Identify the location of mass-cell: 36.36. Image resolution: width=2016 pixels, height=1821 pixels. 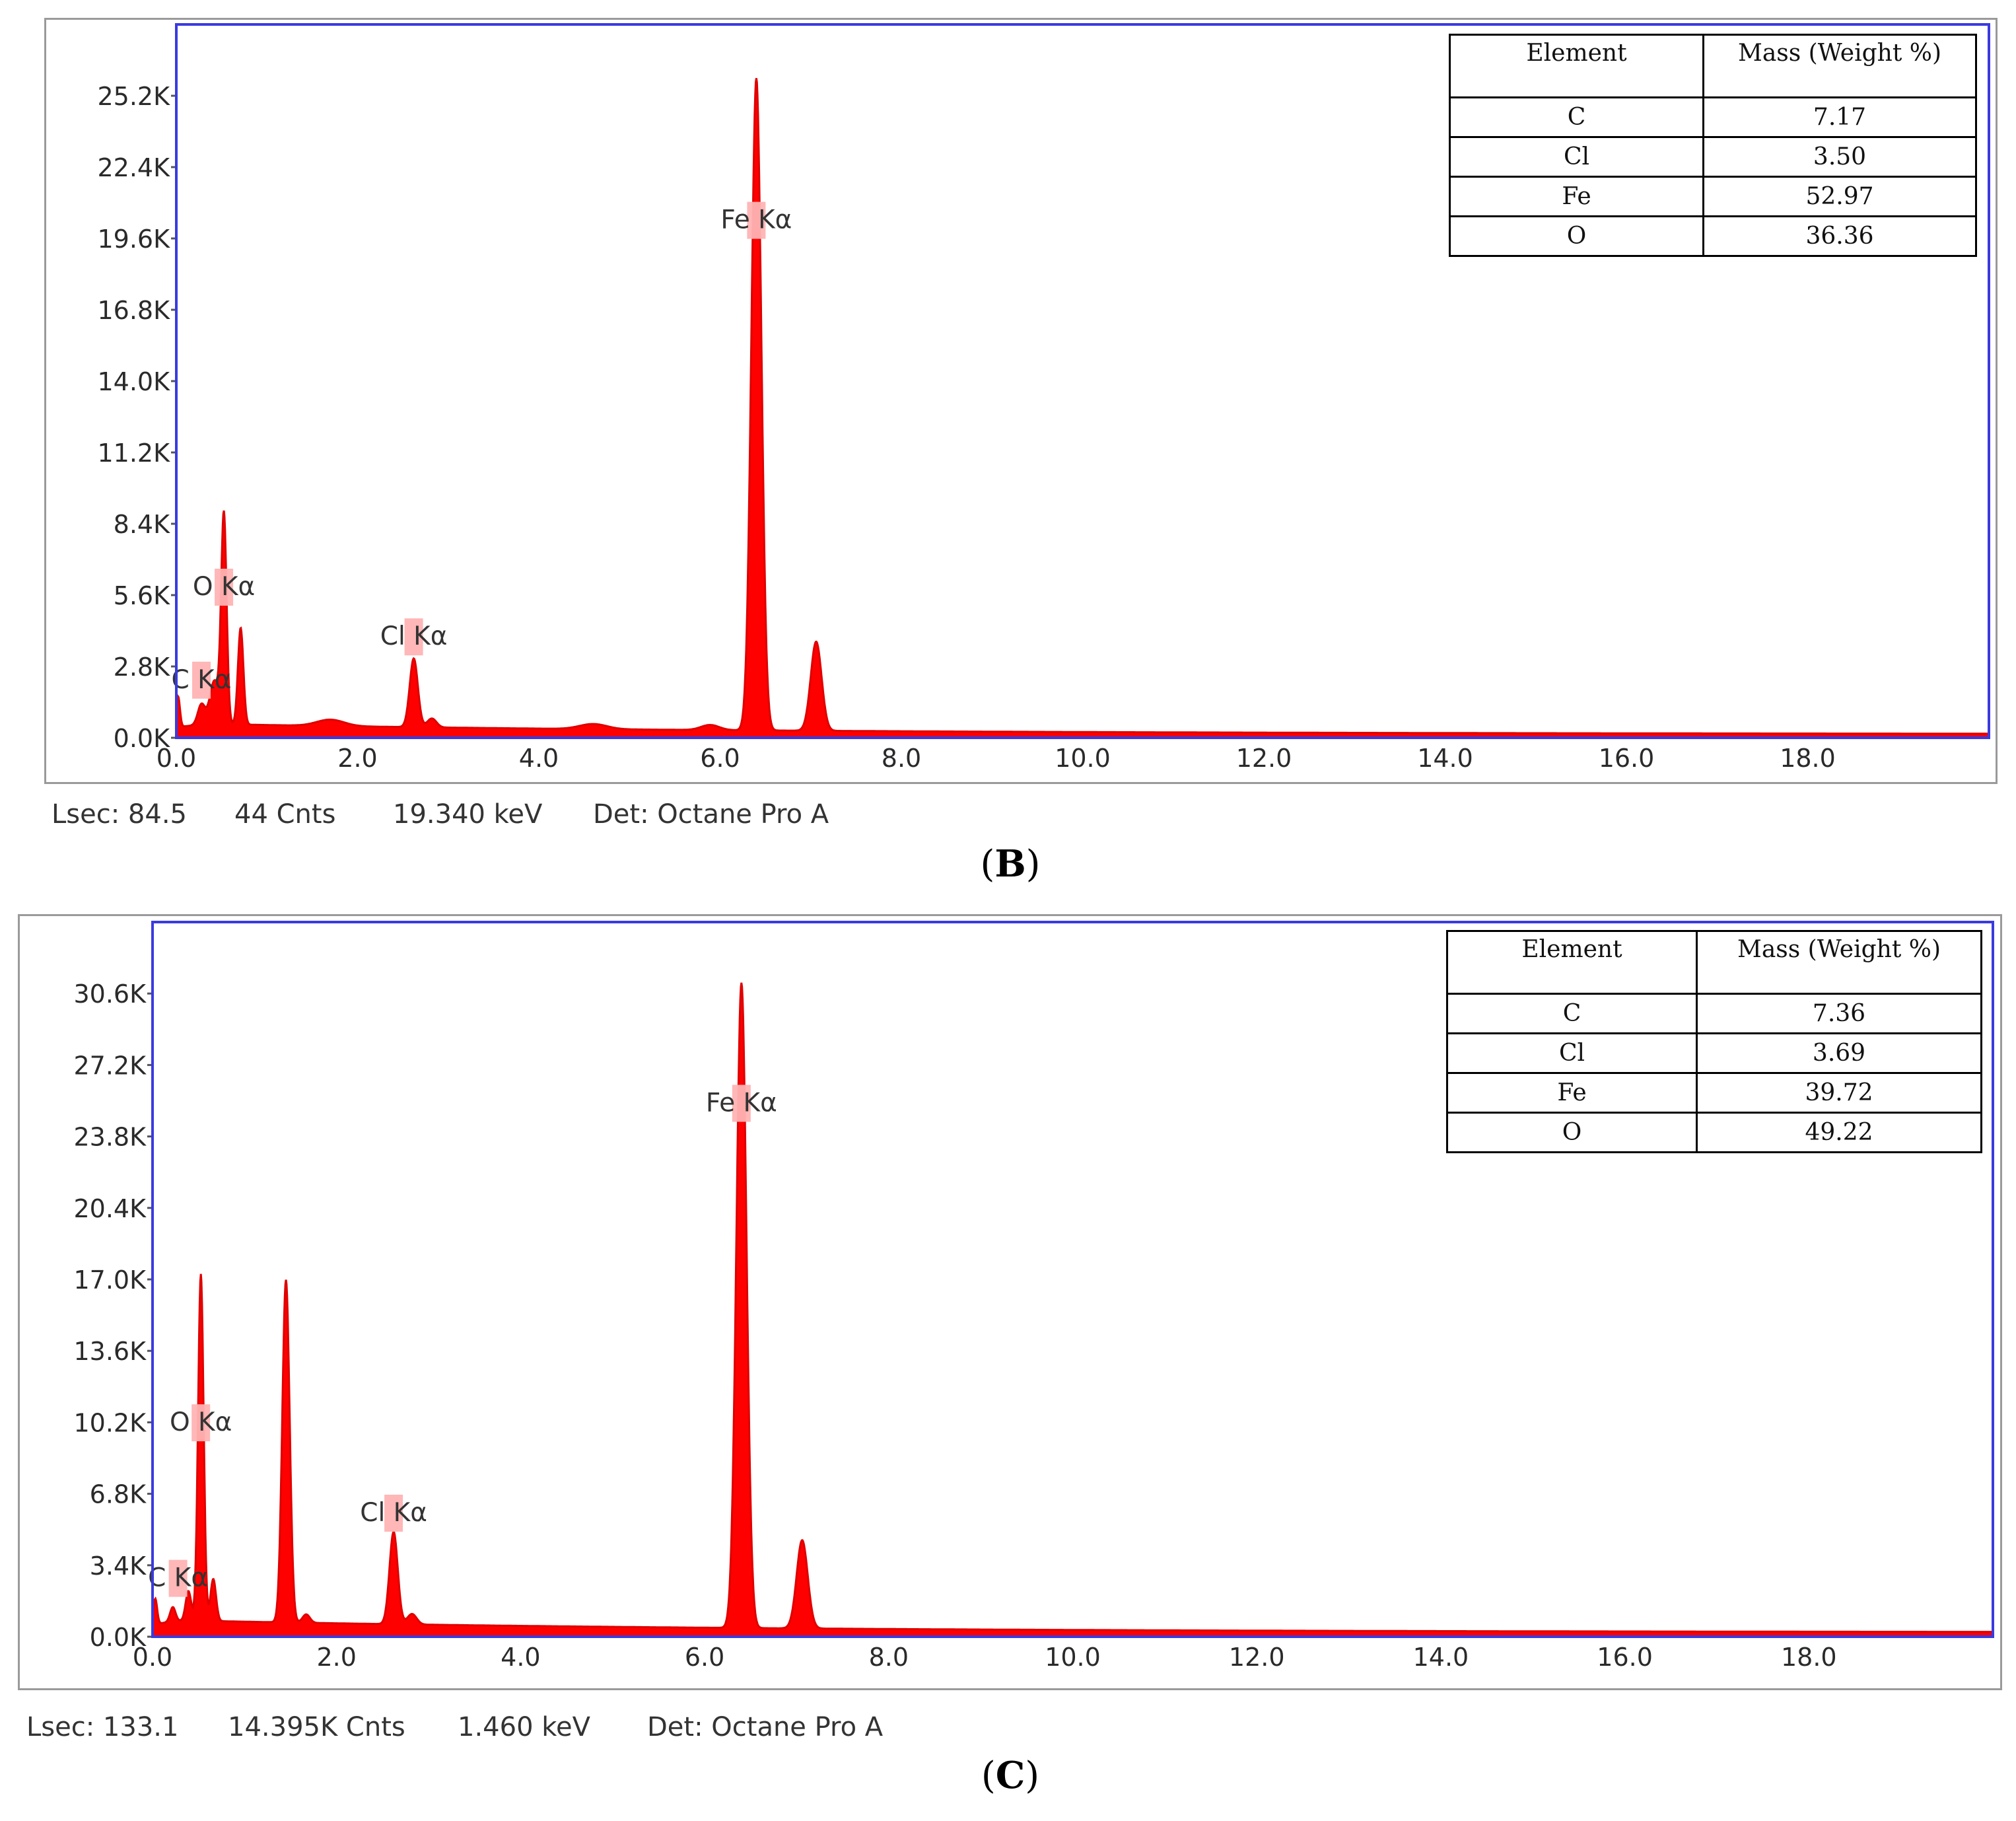
(1839, 236).